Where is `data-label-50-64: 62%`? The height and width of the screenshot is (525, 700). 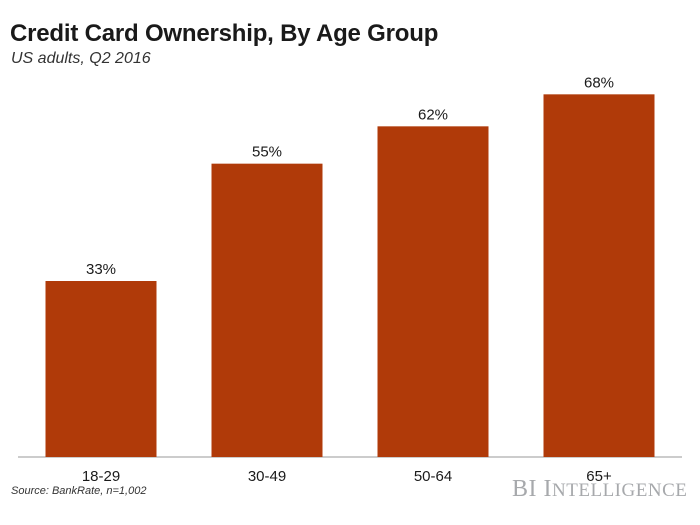
data-label-50-64: 62% is located at coordinates (433, 114).